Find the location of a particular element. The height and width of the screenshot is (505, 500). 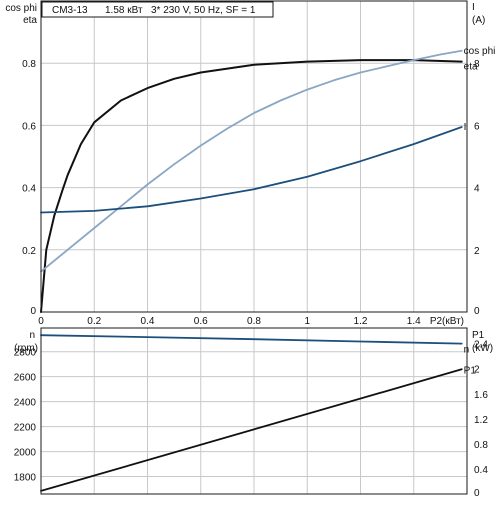

y-left-tick-label: 2800 is located at coordinates (25, 353).